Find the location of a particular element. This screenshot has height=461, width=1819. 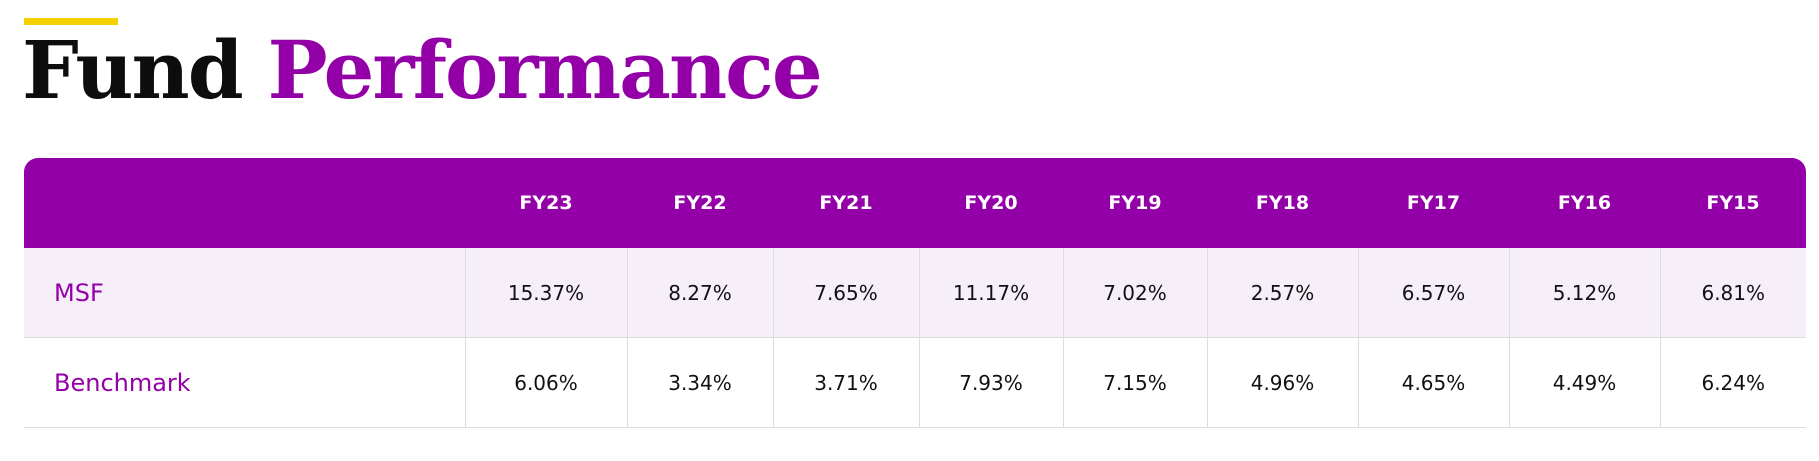

column-header: FY21 is located at coordinates (846, 203).